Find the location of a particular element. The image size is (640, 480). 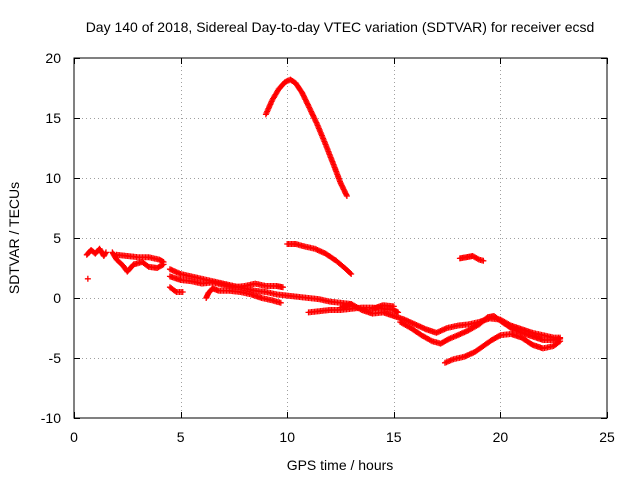

y-tick-label: -5 is located at coordinates (55, 358).